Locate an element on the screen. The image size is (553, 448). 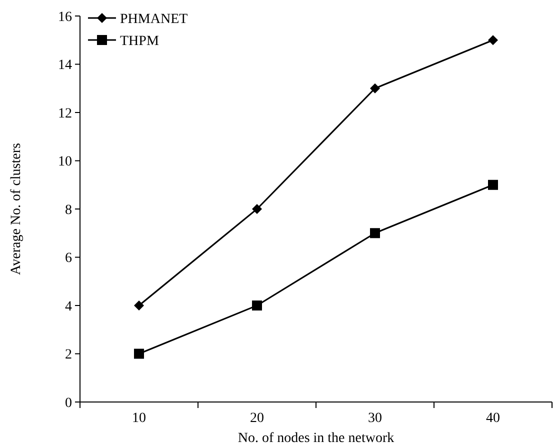
y-tick-label: 12 is located at coordinates (65, 114).